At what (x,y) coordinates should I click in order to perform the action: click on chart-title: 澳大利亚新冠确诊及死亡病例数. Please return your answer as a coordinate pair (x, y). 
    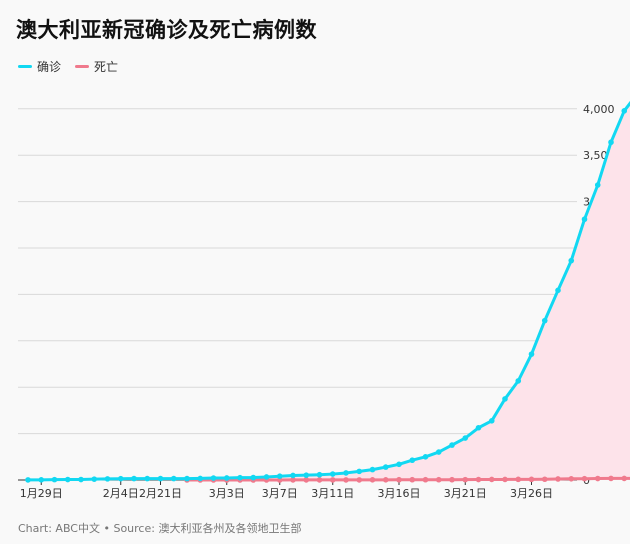
    Looking at the image, I should click on (166, 30).